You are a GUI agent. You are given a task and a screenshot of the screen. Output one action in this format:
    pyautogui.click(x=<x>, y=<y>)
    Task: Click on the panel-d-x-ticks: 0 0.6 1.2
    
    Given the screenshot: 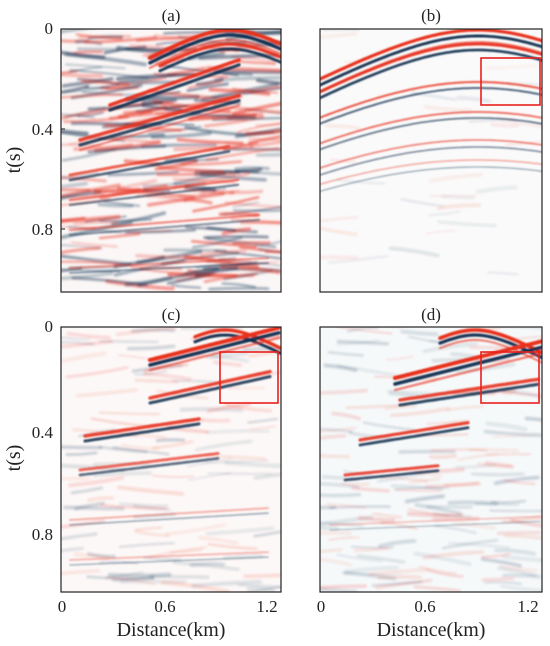 What is the action you would take?
    pyautogui.click(x=428, y=606)
    